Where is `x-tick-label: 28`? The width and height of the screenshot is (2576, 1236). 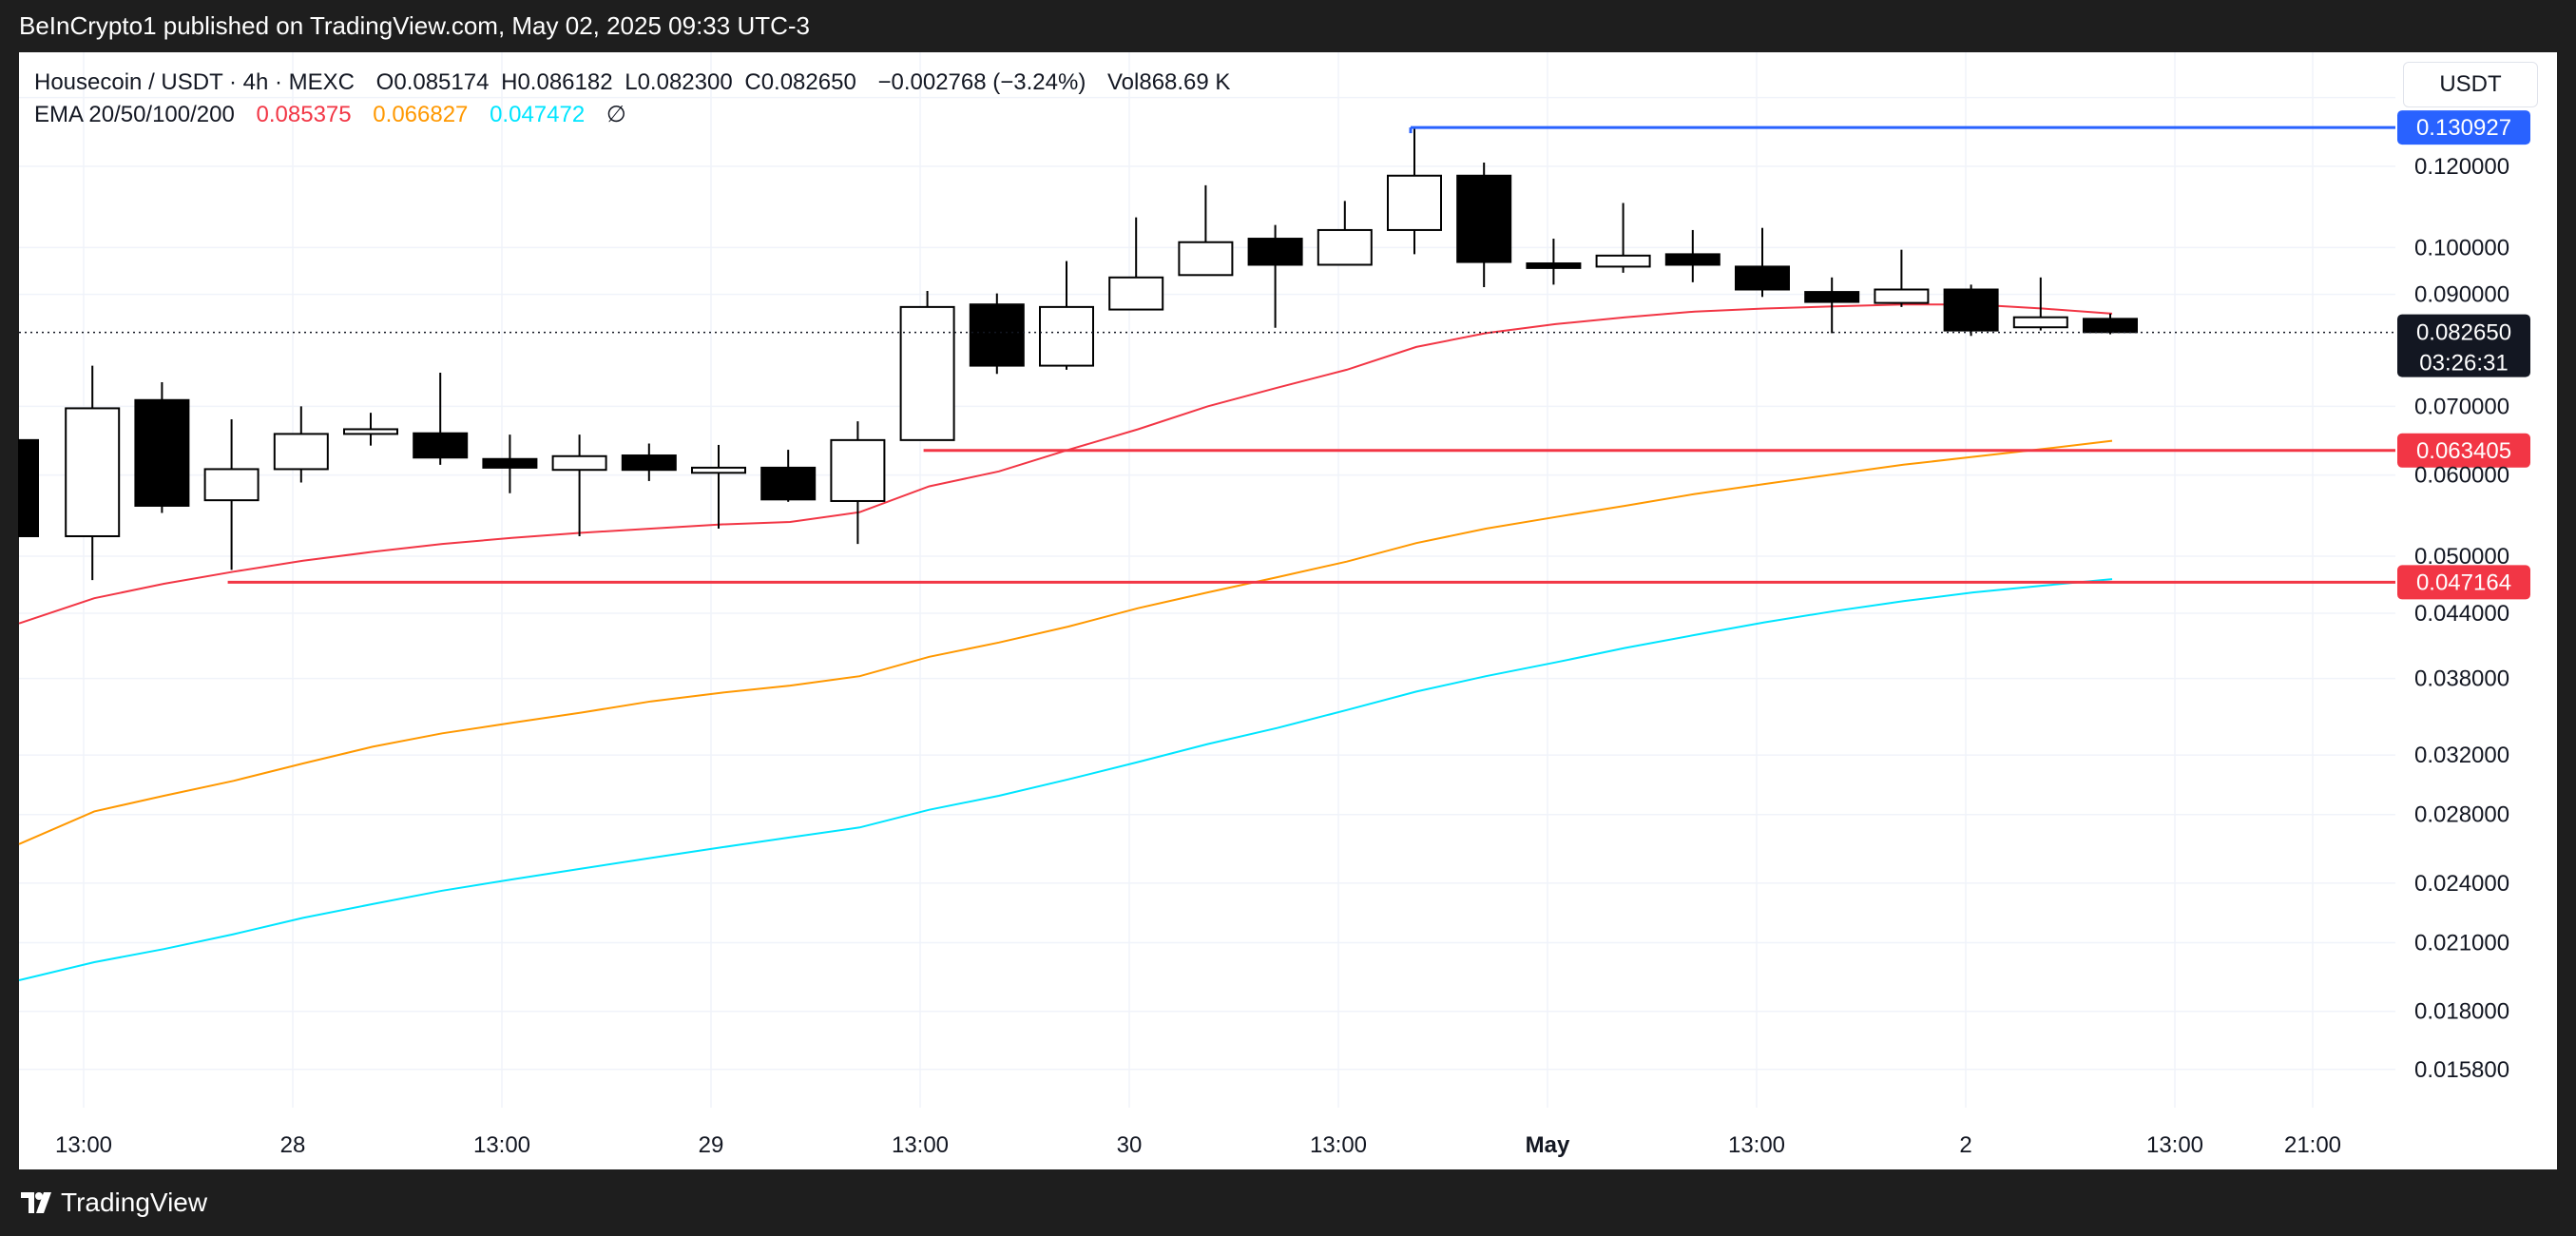 x-tick-label: 28 is located at coordinates (293, 1145).